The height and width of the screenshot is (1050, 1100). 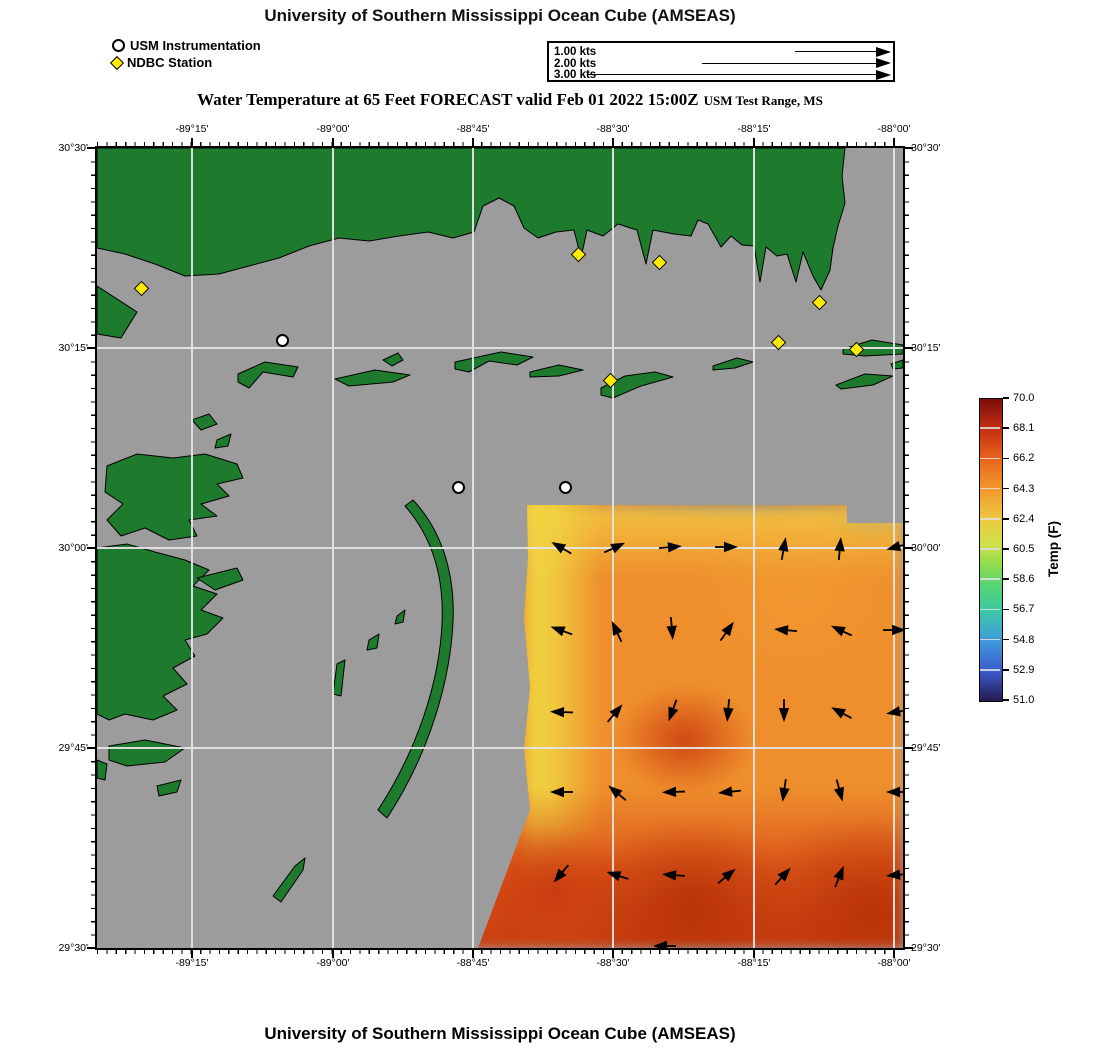 What do you see at coordinates (333, 963) in the screenshot?
I see `x-tick-label: -89°00'` at bounding box center [333, 963].